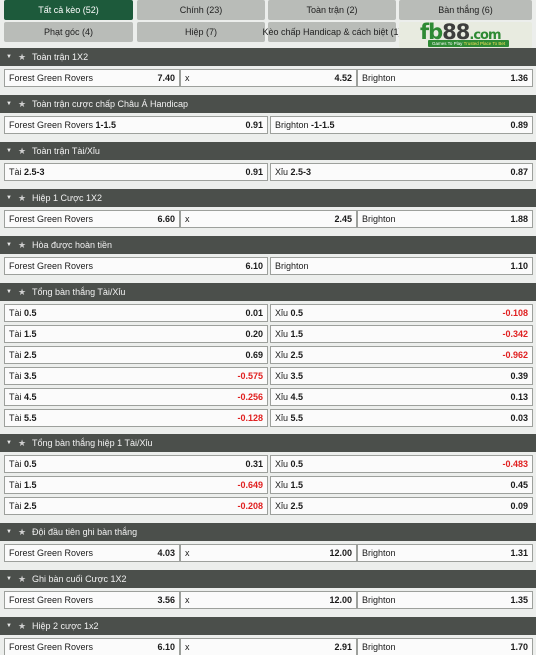 Image resolution: width=536 pixels, height=655 pixels. What do you see at coordinates (401, 313) in the screenshot?
I see `odds-cell: Xỉu 0.5 -0.108` at bounding box center [401, 313].